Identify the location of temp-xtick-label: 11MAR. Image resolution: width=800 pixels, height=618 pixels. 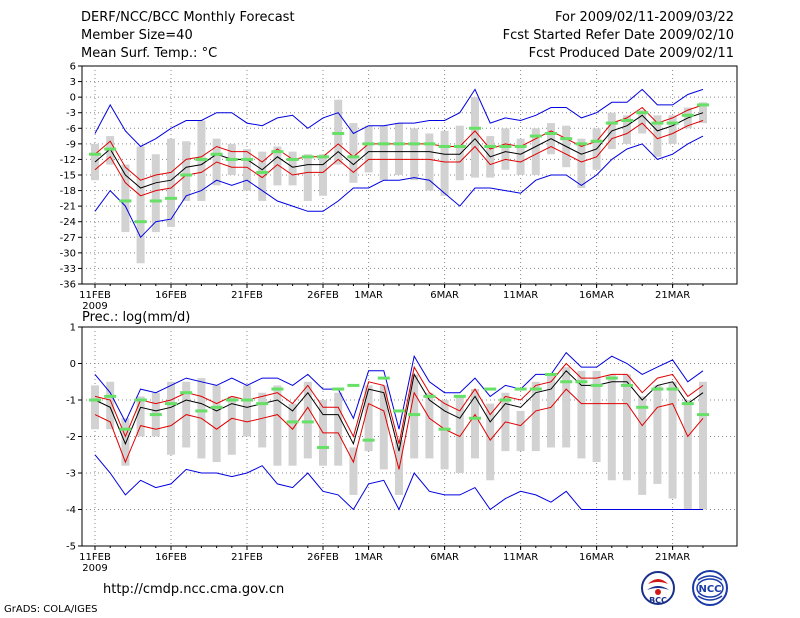
(520, 295).